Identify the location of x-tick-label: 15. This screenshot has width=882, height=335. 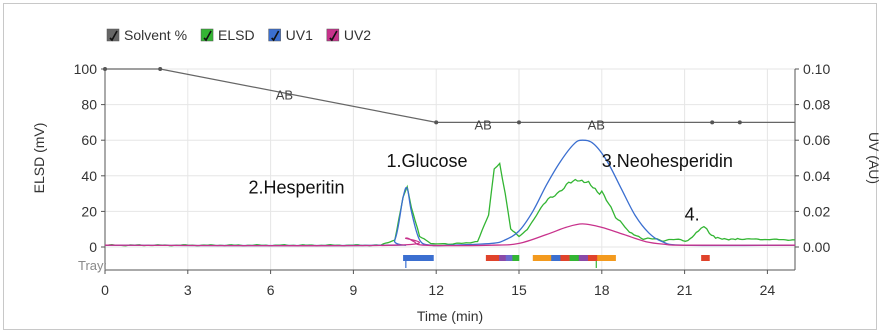
(519, 290).